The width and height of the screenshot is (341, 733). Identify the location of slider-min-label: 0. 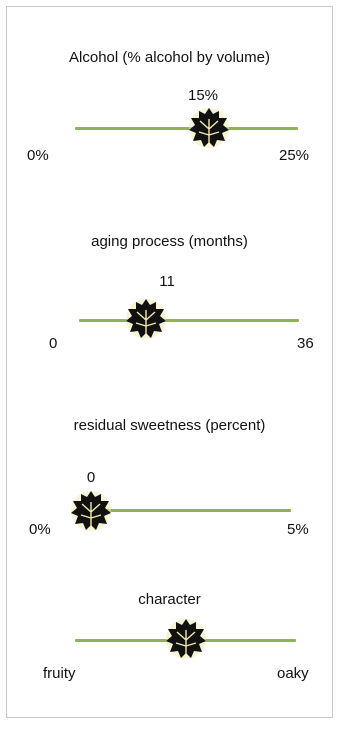
(53, 343).